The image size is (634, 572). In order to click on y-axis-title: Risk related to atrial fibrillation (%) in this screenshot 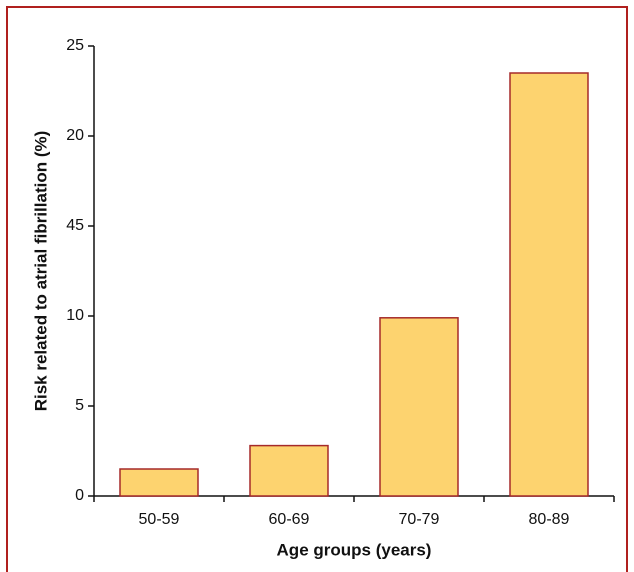, I will do `click(40, 271)`.